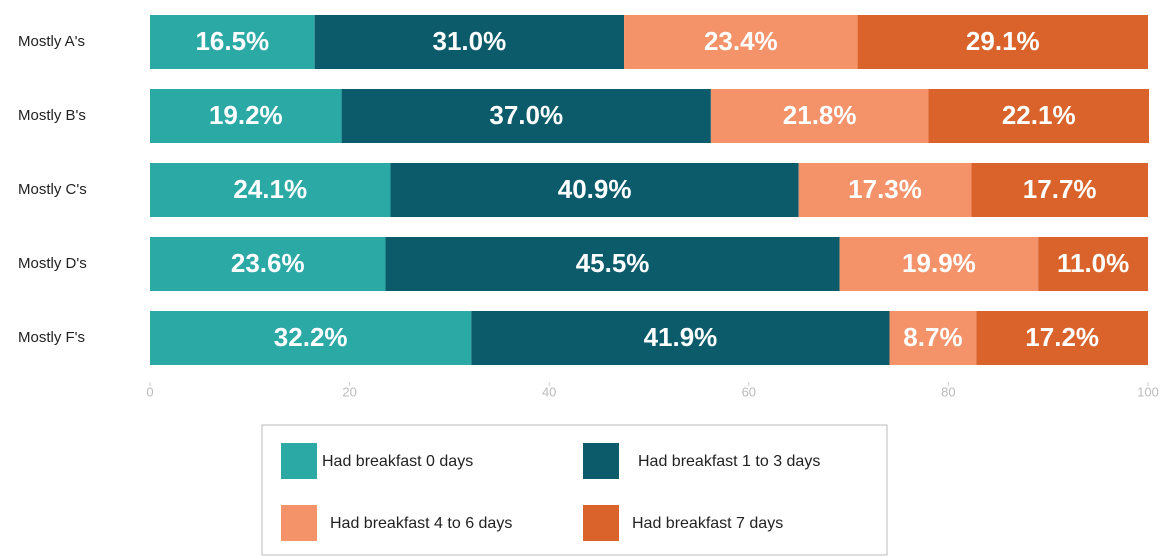 This screenshot has width=1160, height=557. I want to click on category-label: Mostly D's, so click(52, 263).